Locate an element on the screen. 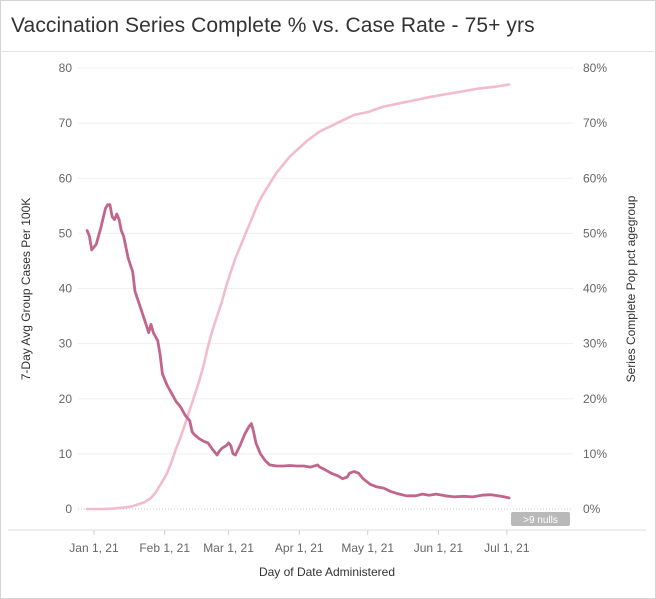  y-right-tick-80: 80% is located at coordinates (595, 68).